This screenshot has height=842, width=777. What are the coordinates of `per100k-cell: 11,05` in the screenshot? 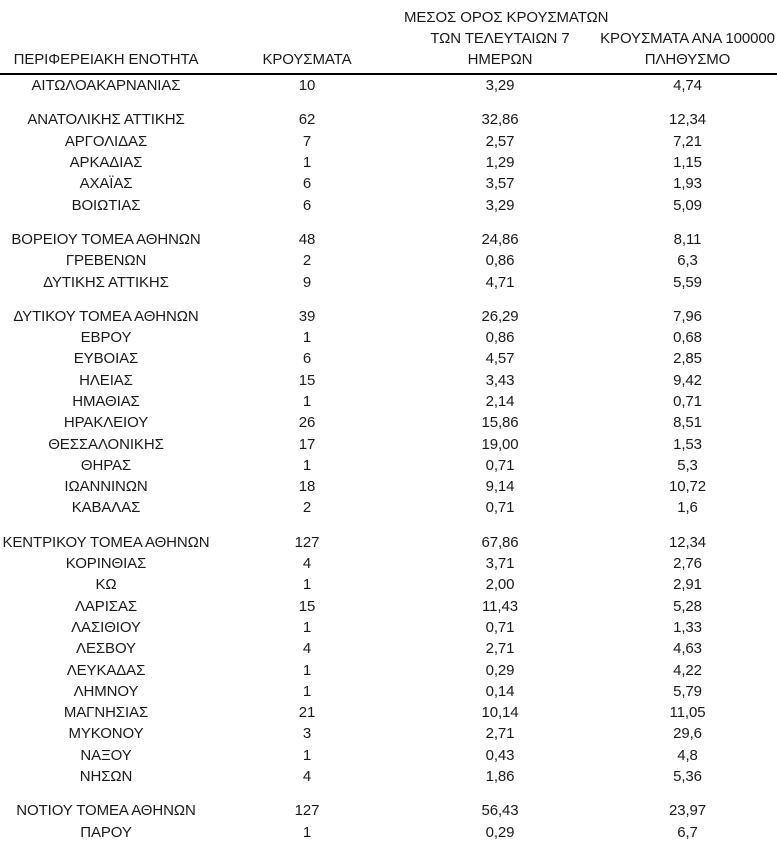 It's located at (687, 713).